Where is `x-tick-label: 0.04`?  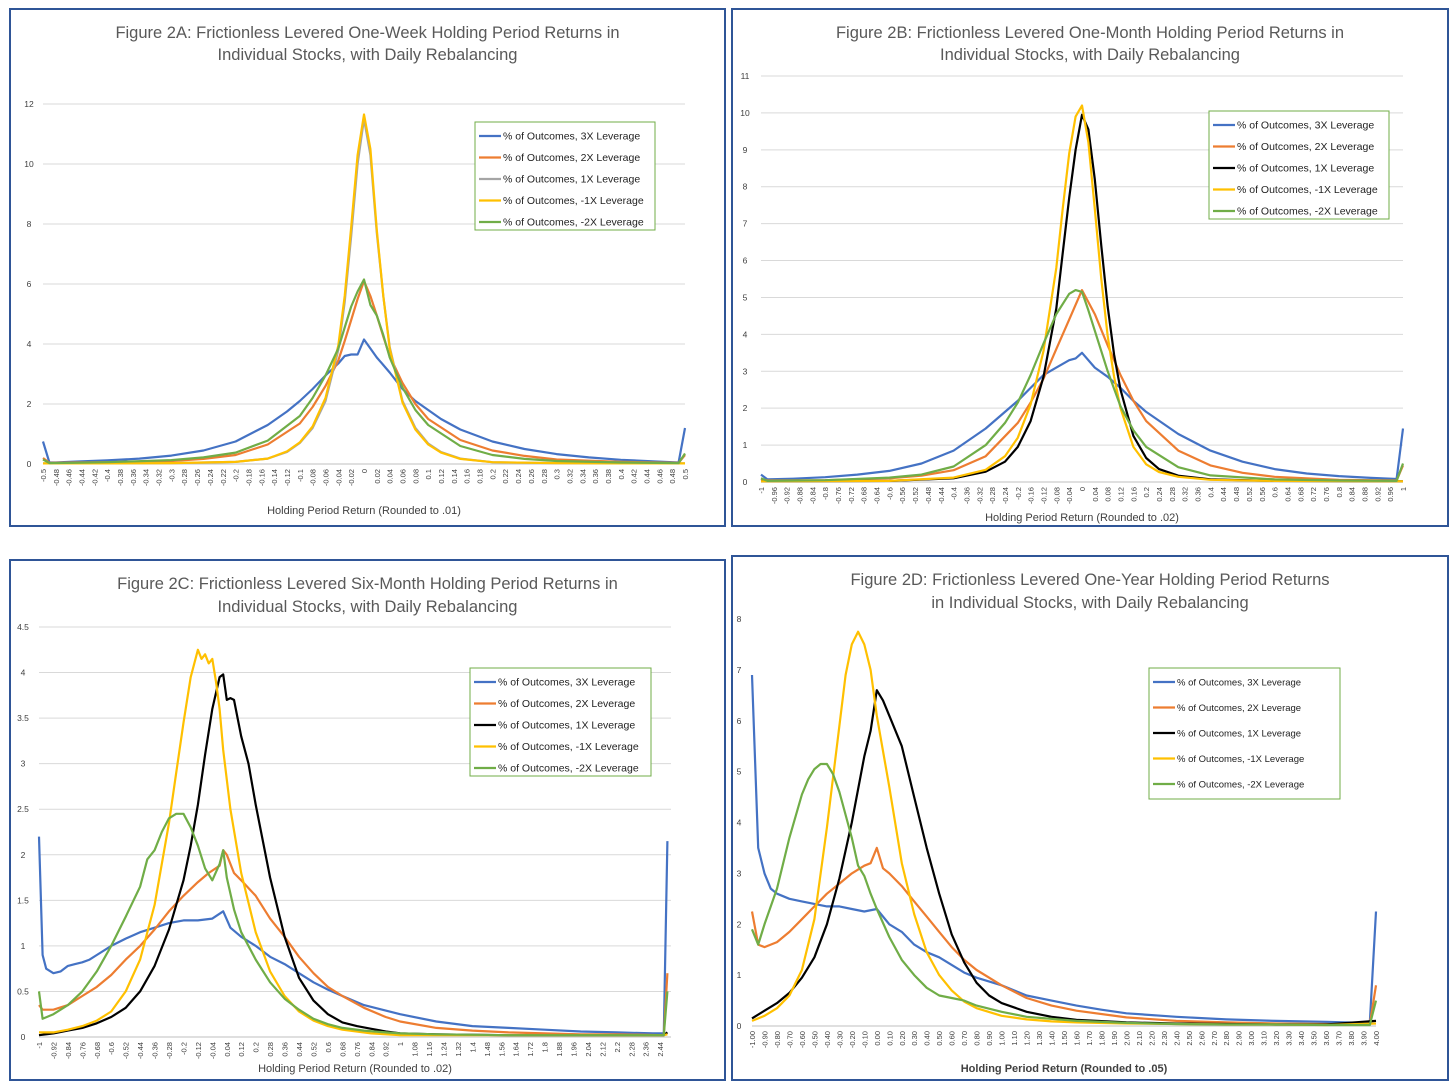 x-tick-label: 0.04 is located at coordinates (390, 476).